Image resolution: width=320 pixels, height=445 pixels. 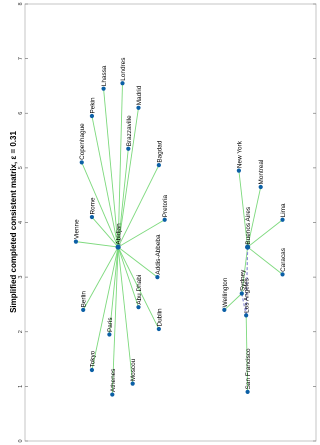 I want to click on x-tick-label: 8, so click(x=21, y=3).